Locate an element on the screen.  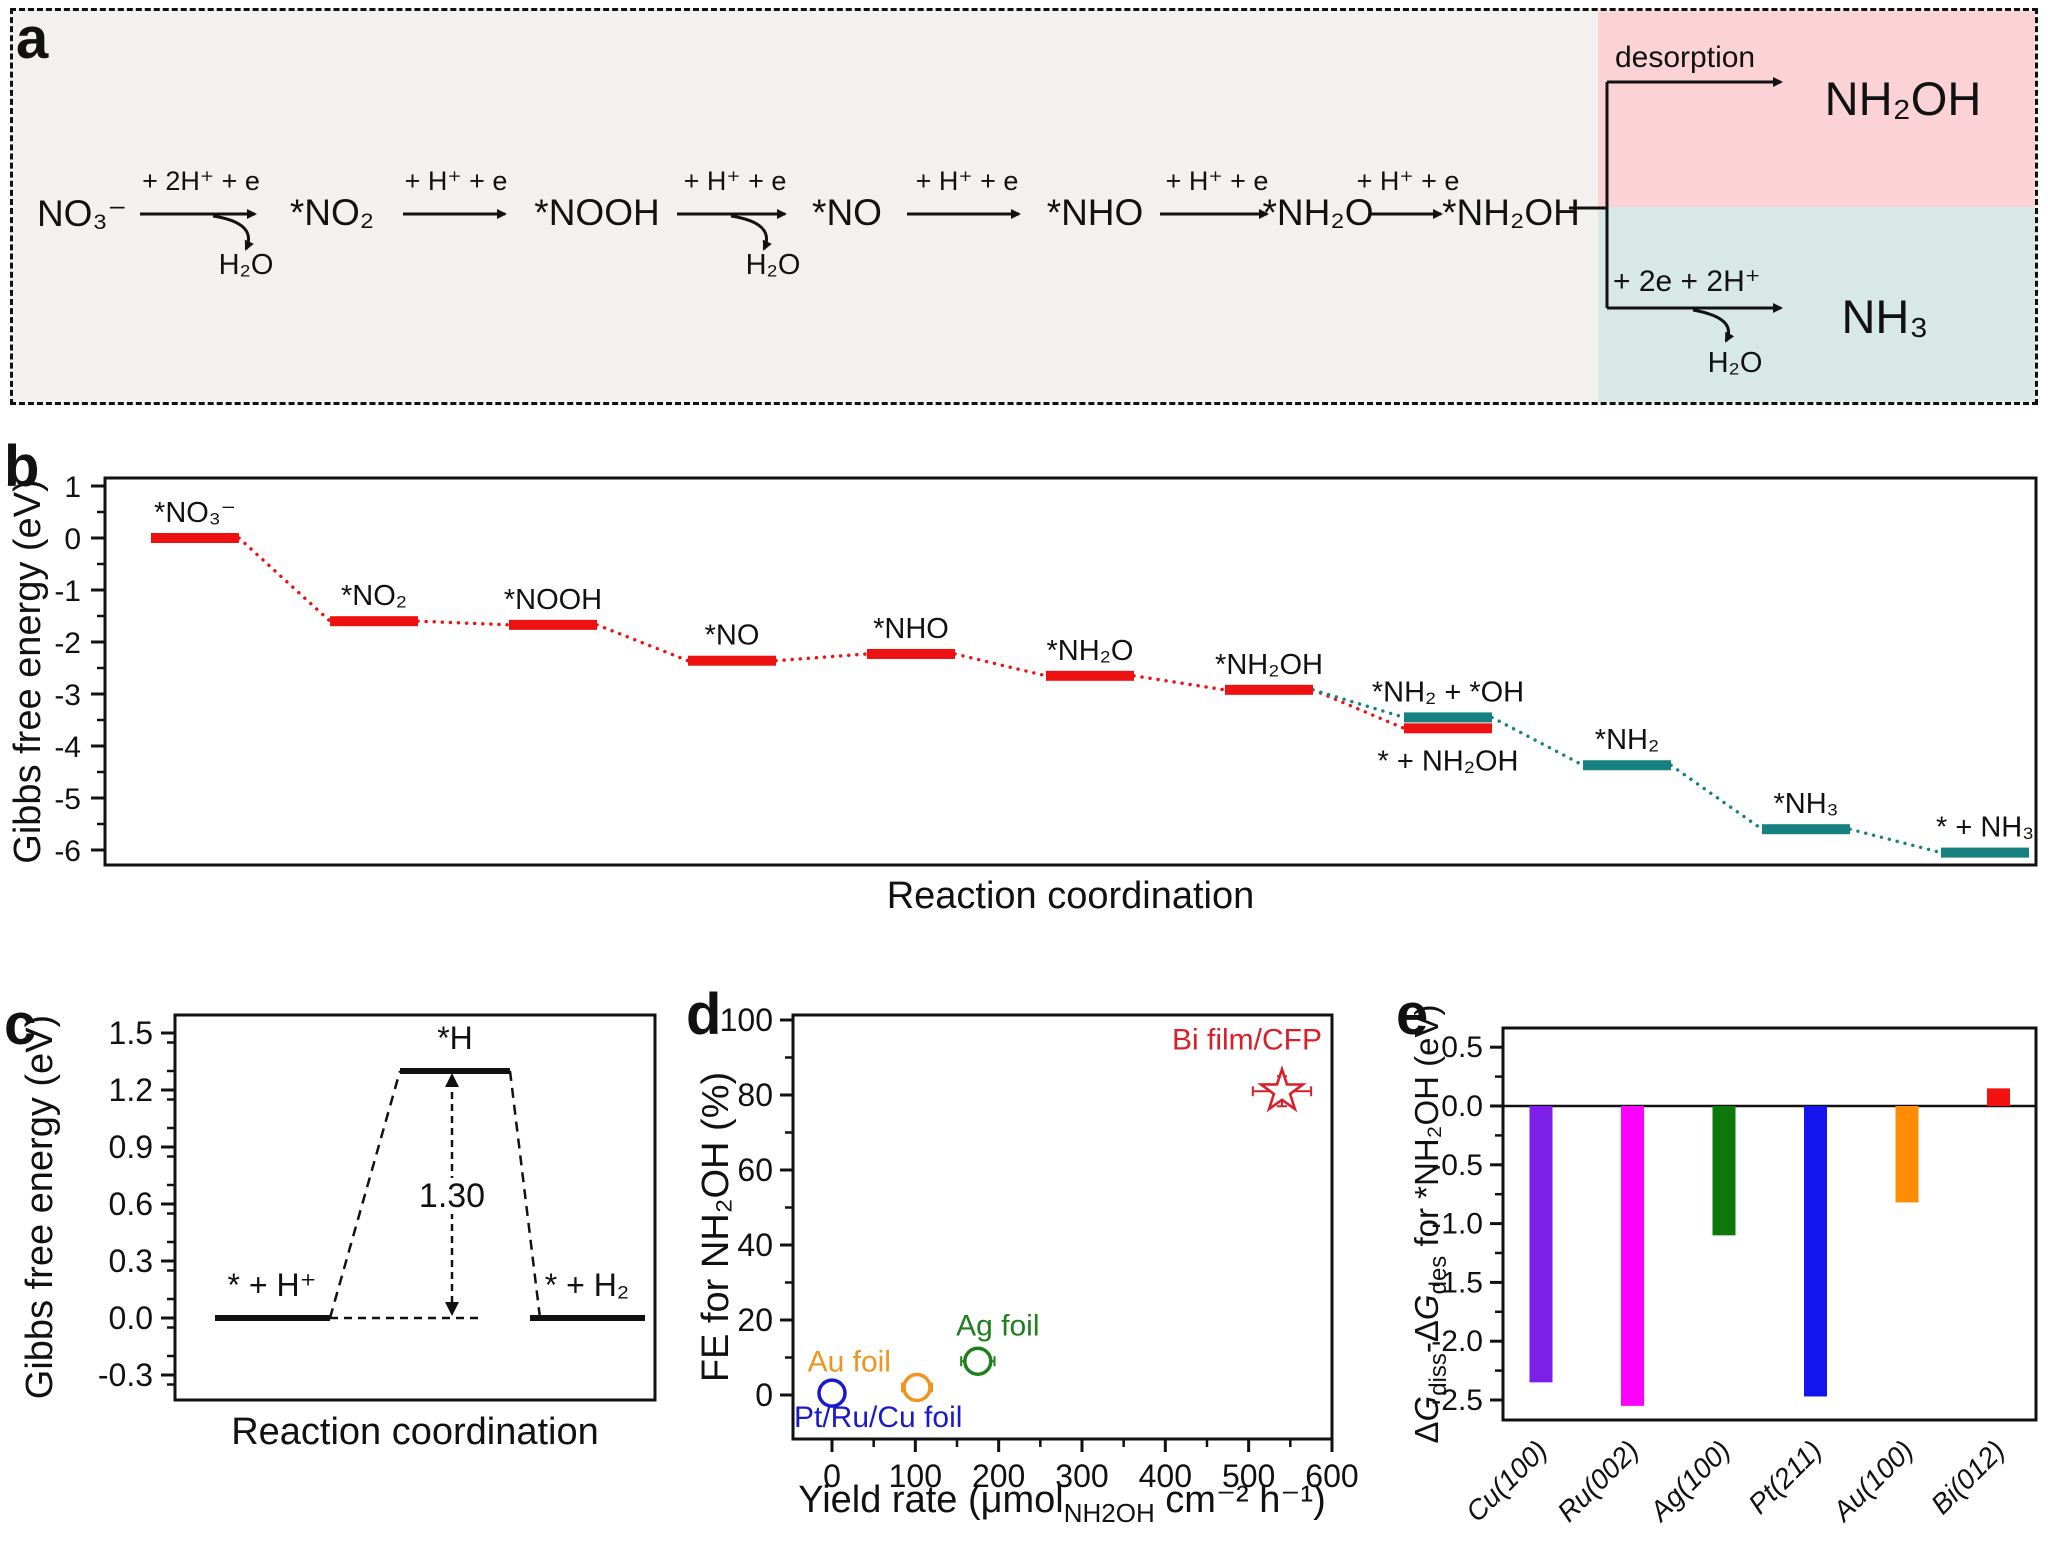
y-tick-label: 80 is located at coordinates (755, 1095).